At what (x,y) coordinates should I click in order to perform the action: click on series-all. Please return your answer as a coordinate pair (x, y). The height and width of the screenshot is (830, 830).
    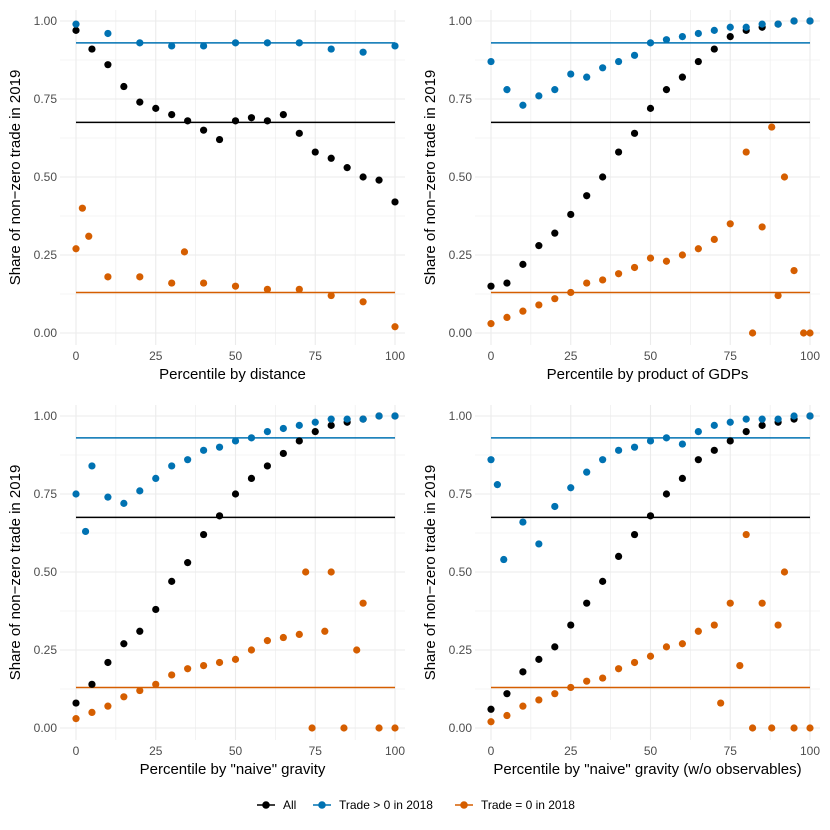
    Looking at the image, I should click on (650, 562).